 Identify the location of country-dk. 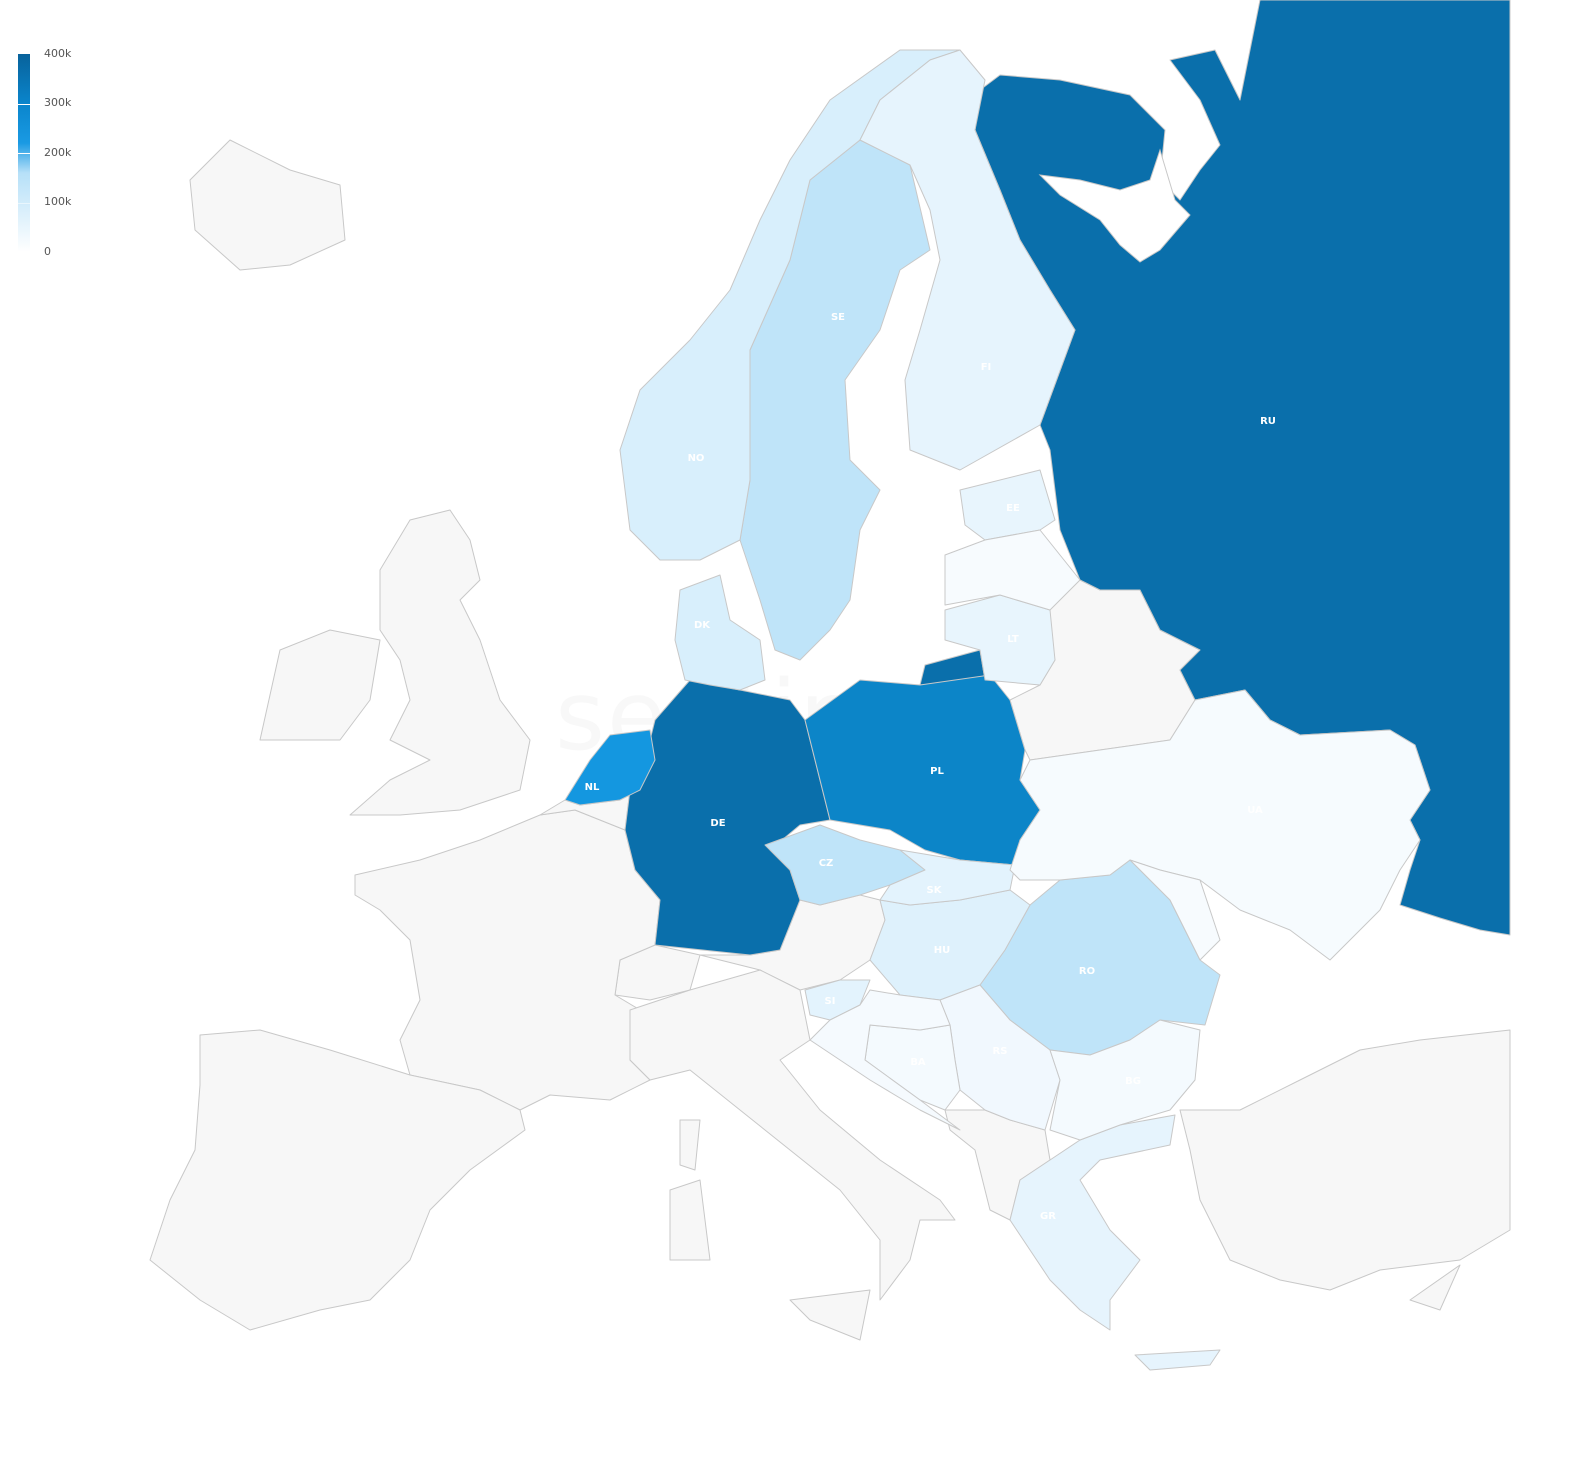
(720, 632).